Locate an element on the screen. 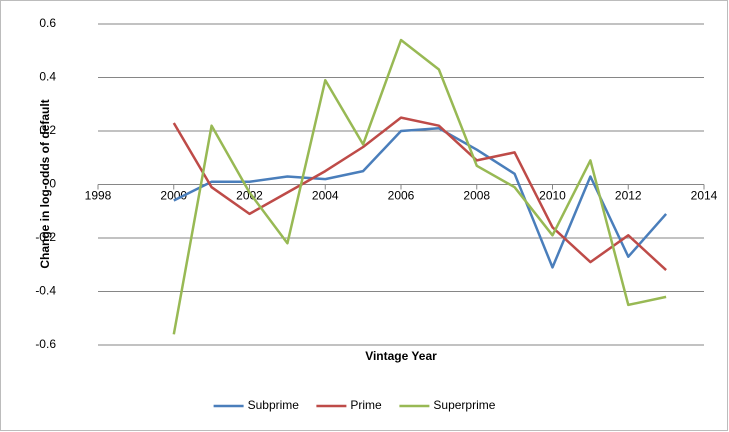  y-tick-label: -0.4 is located at coordinates (45, 291).